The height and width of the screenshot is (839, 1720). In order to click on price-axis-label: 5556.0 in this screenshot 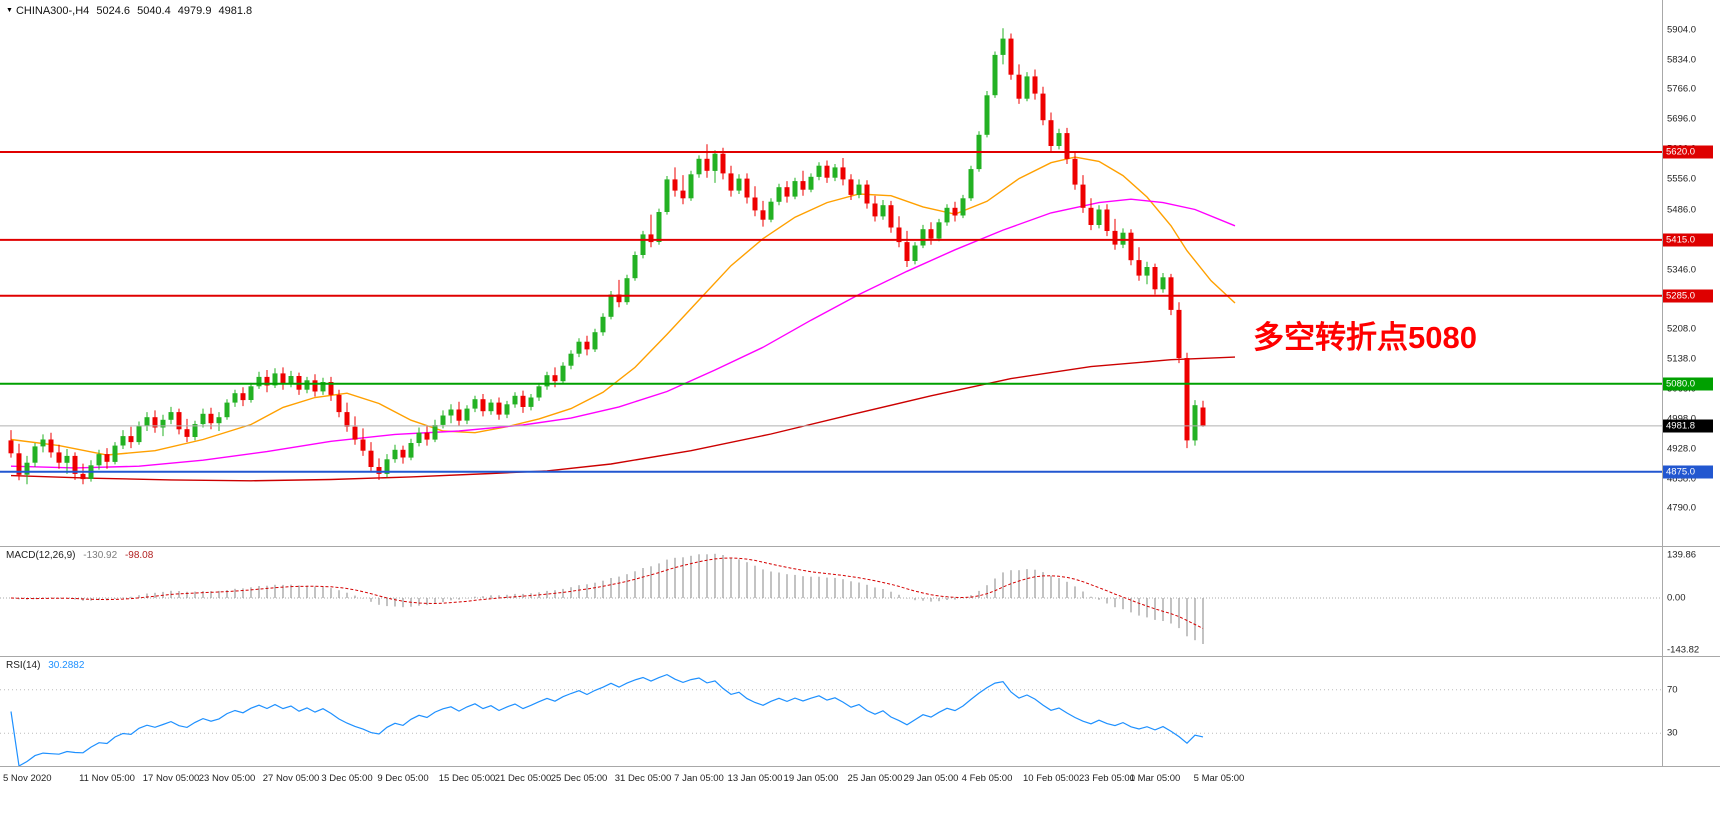, I will do `click(1682, 179)`.